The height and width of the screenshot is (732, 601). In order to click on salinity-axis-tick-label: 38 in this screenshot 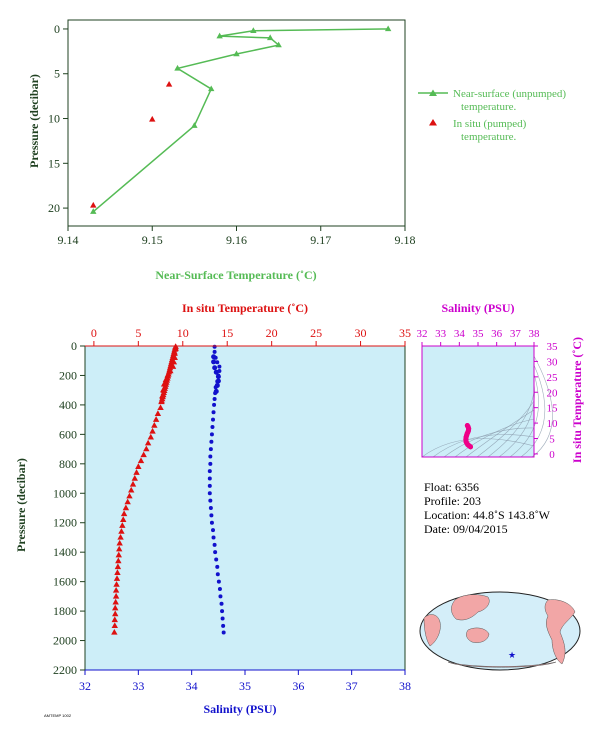, I will do `click(405, 686)`.